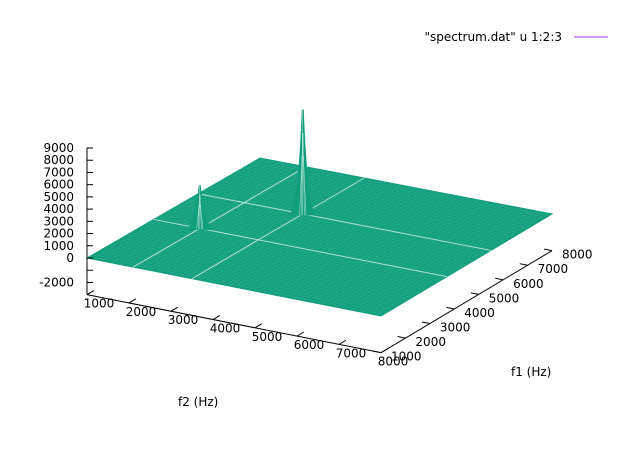 The image size is (640, 470). I want to click on x-tick-label: 2000, so click(141, 312).